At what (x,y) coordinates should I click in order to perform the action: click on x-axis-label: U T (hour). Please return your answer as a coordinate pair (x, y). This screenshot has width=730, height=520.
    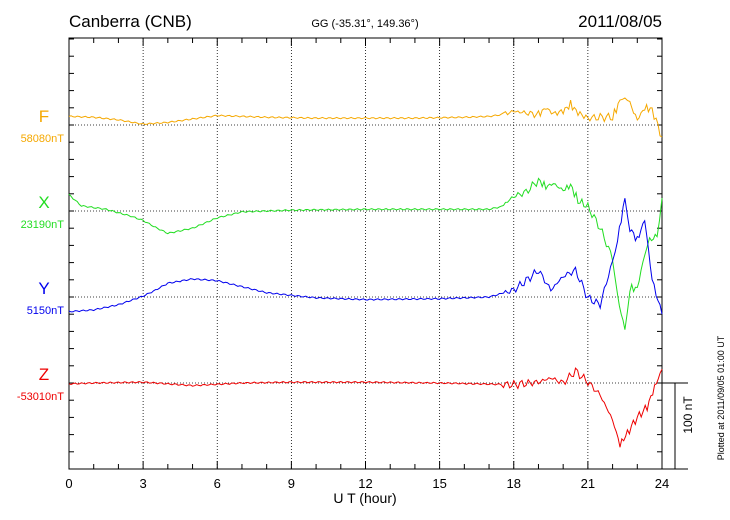
    Looking at the image, I should click on (364, 498).